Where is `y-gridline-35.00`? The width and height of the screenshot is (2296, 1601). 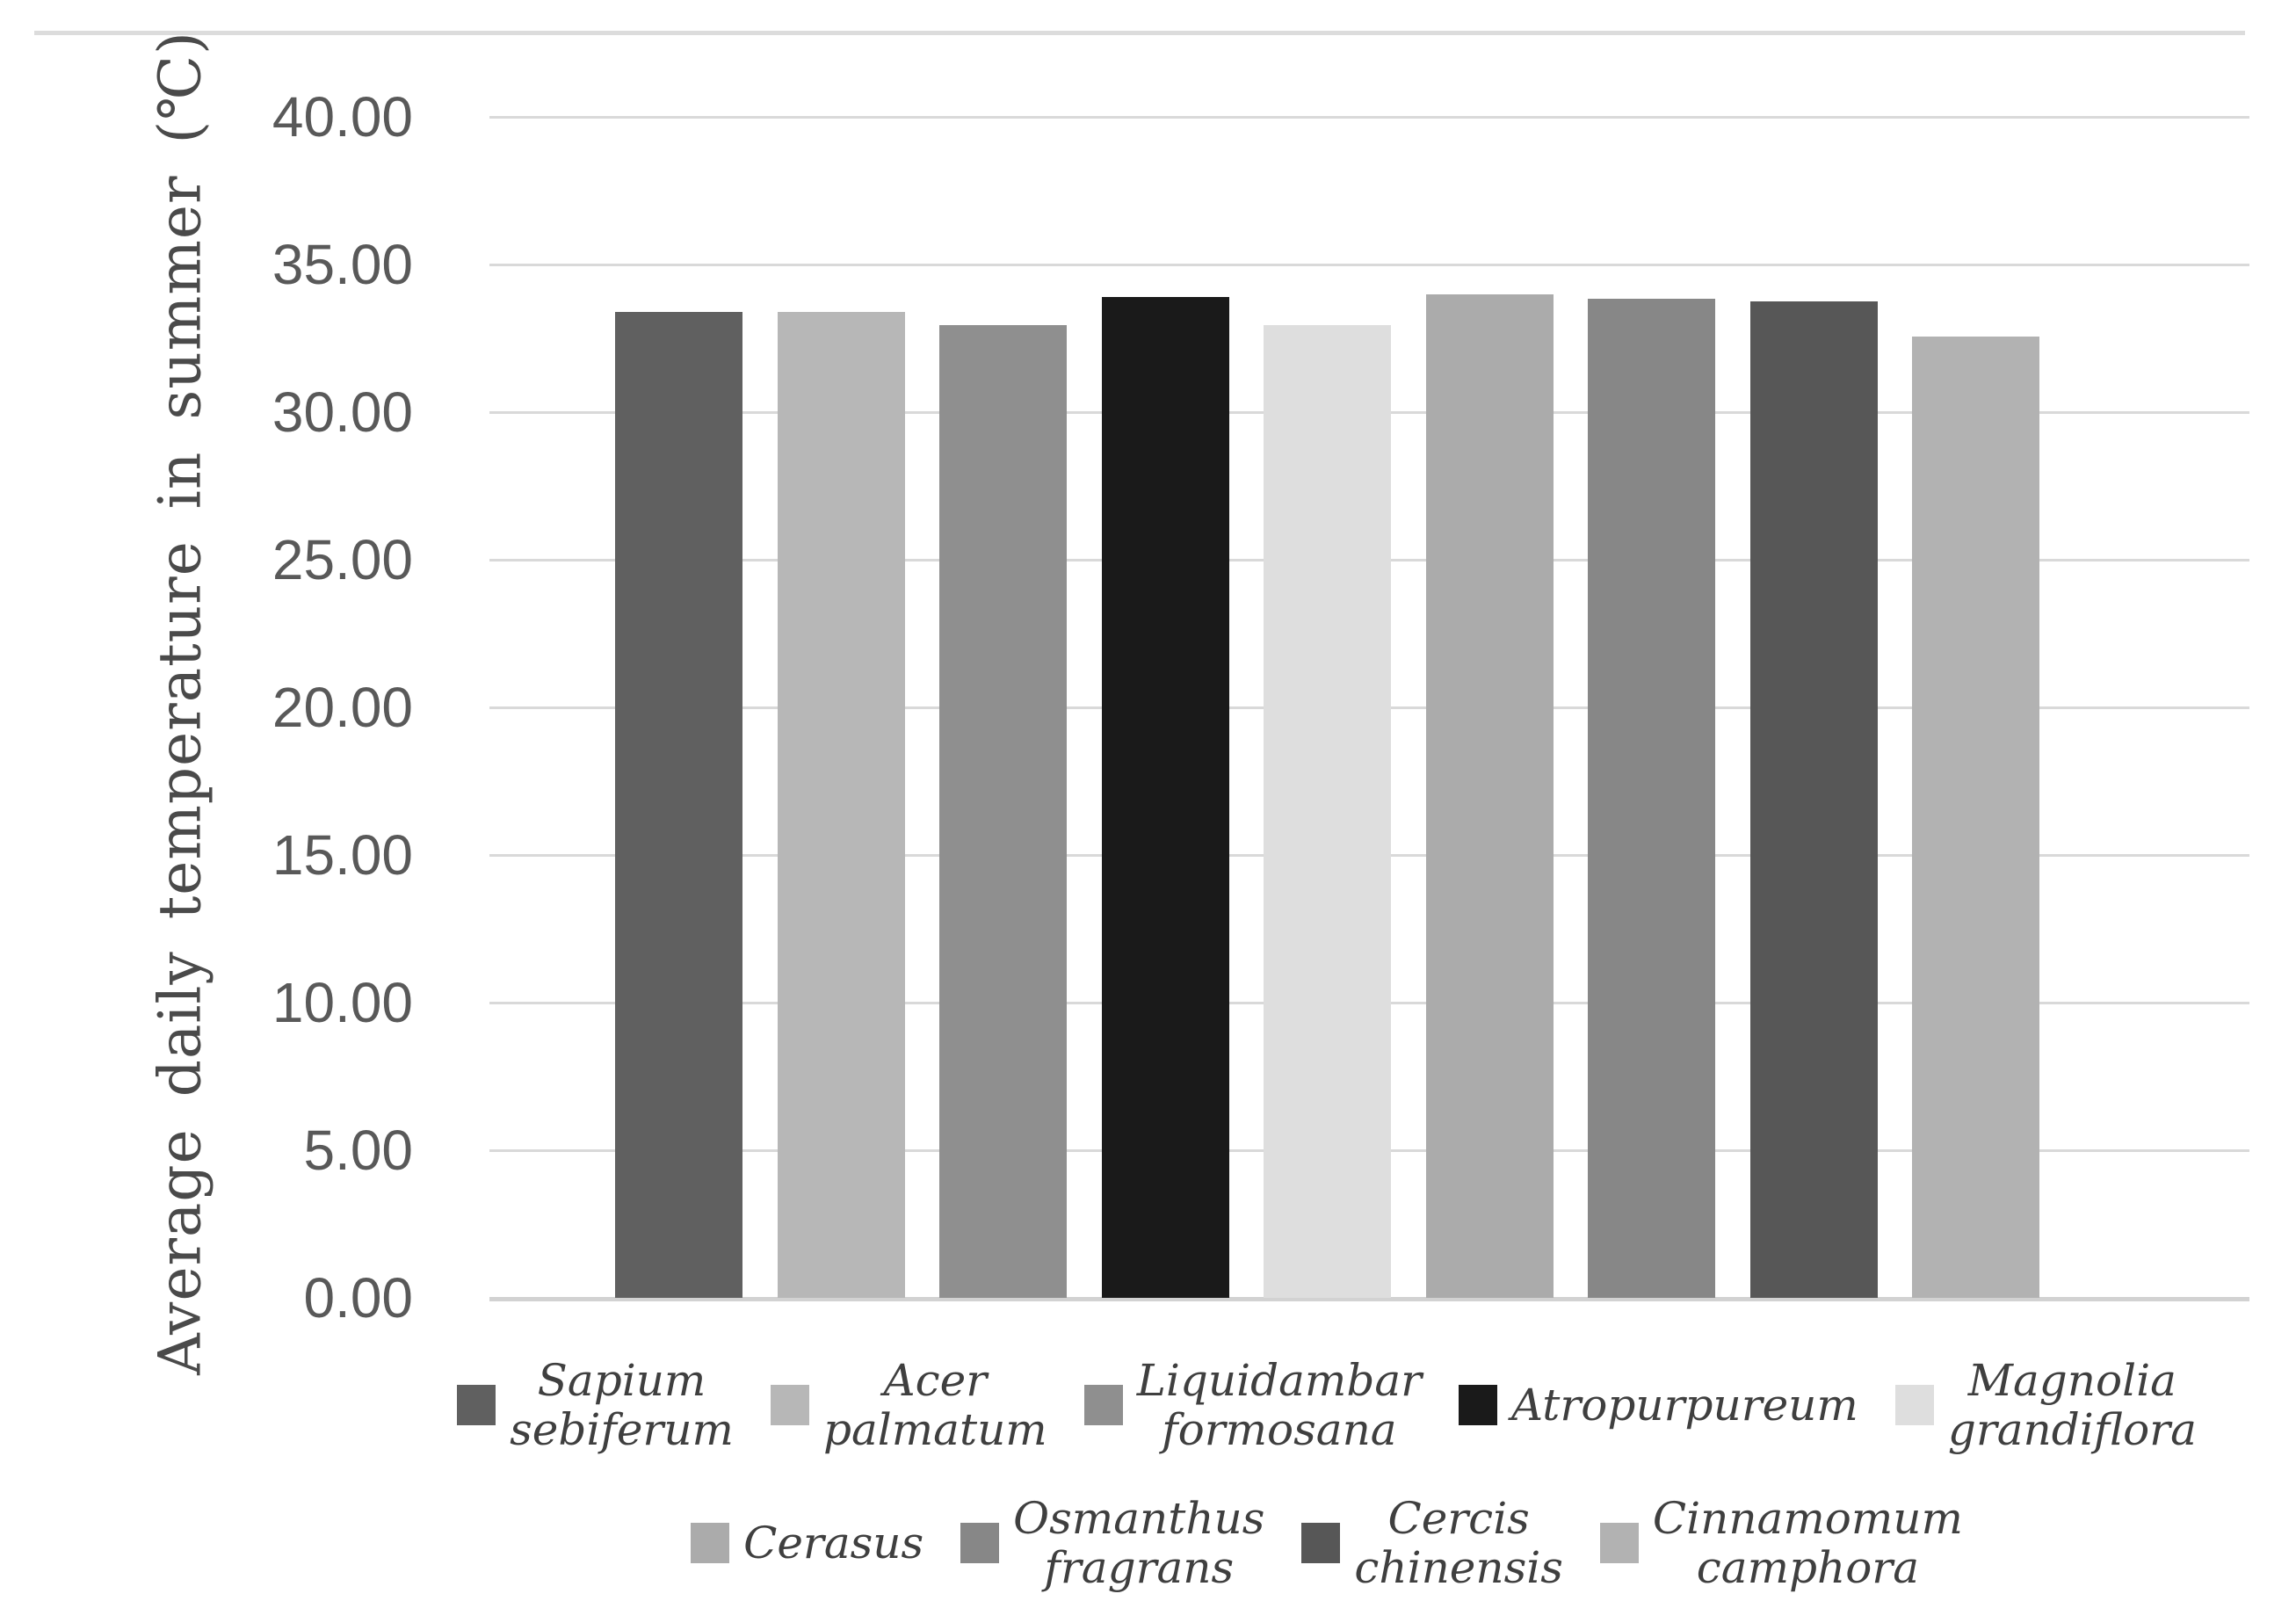
y-gridline-35.00 is located at coordinates (1369, 265).